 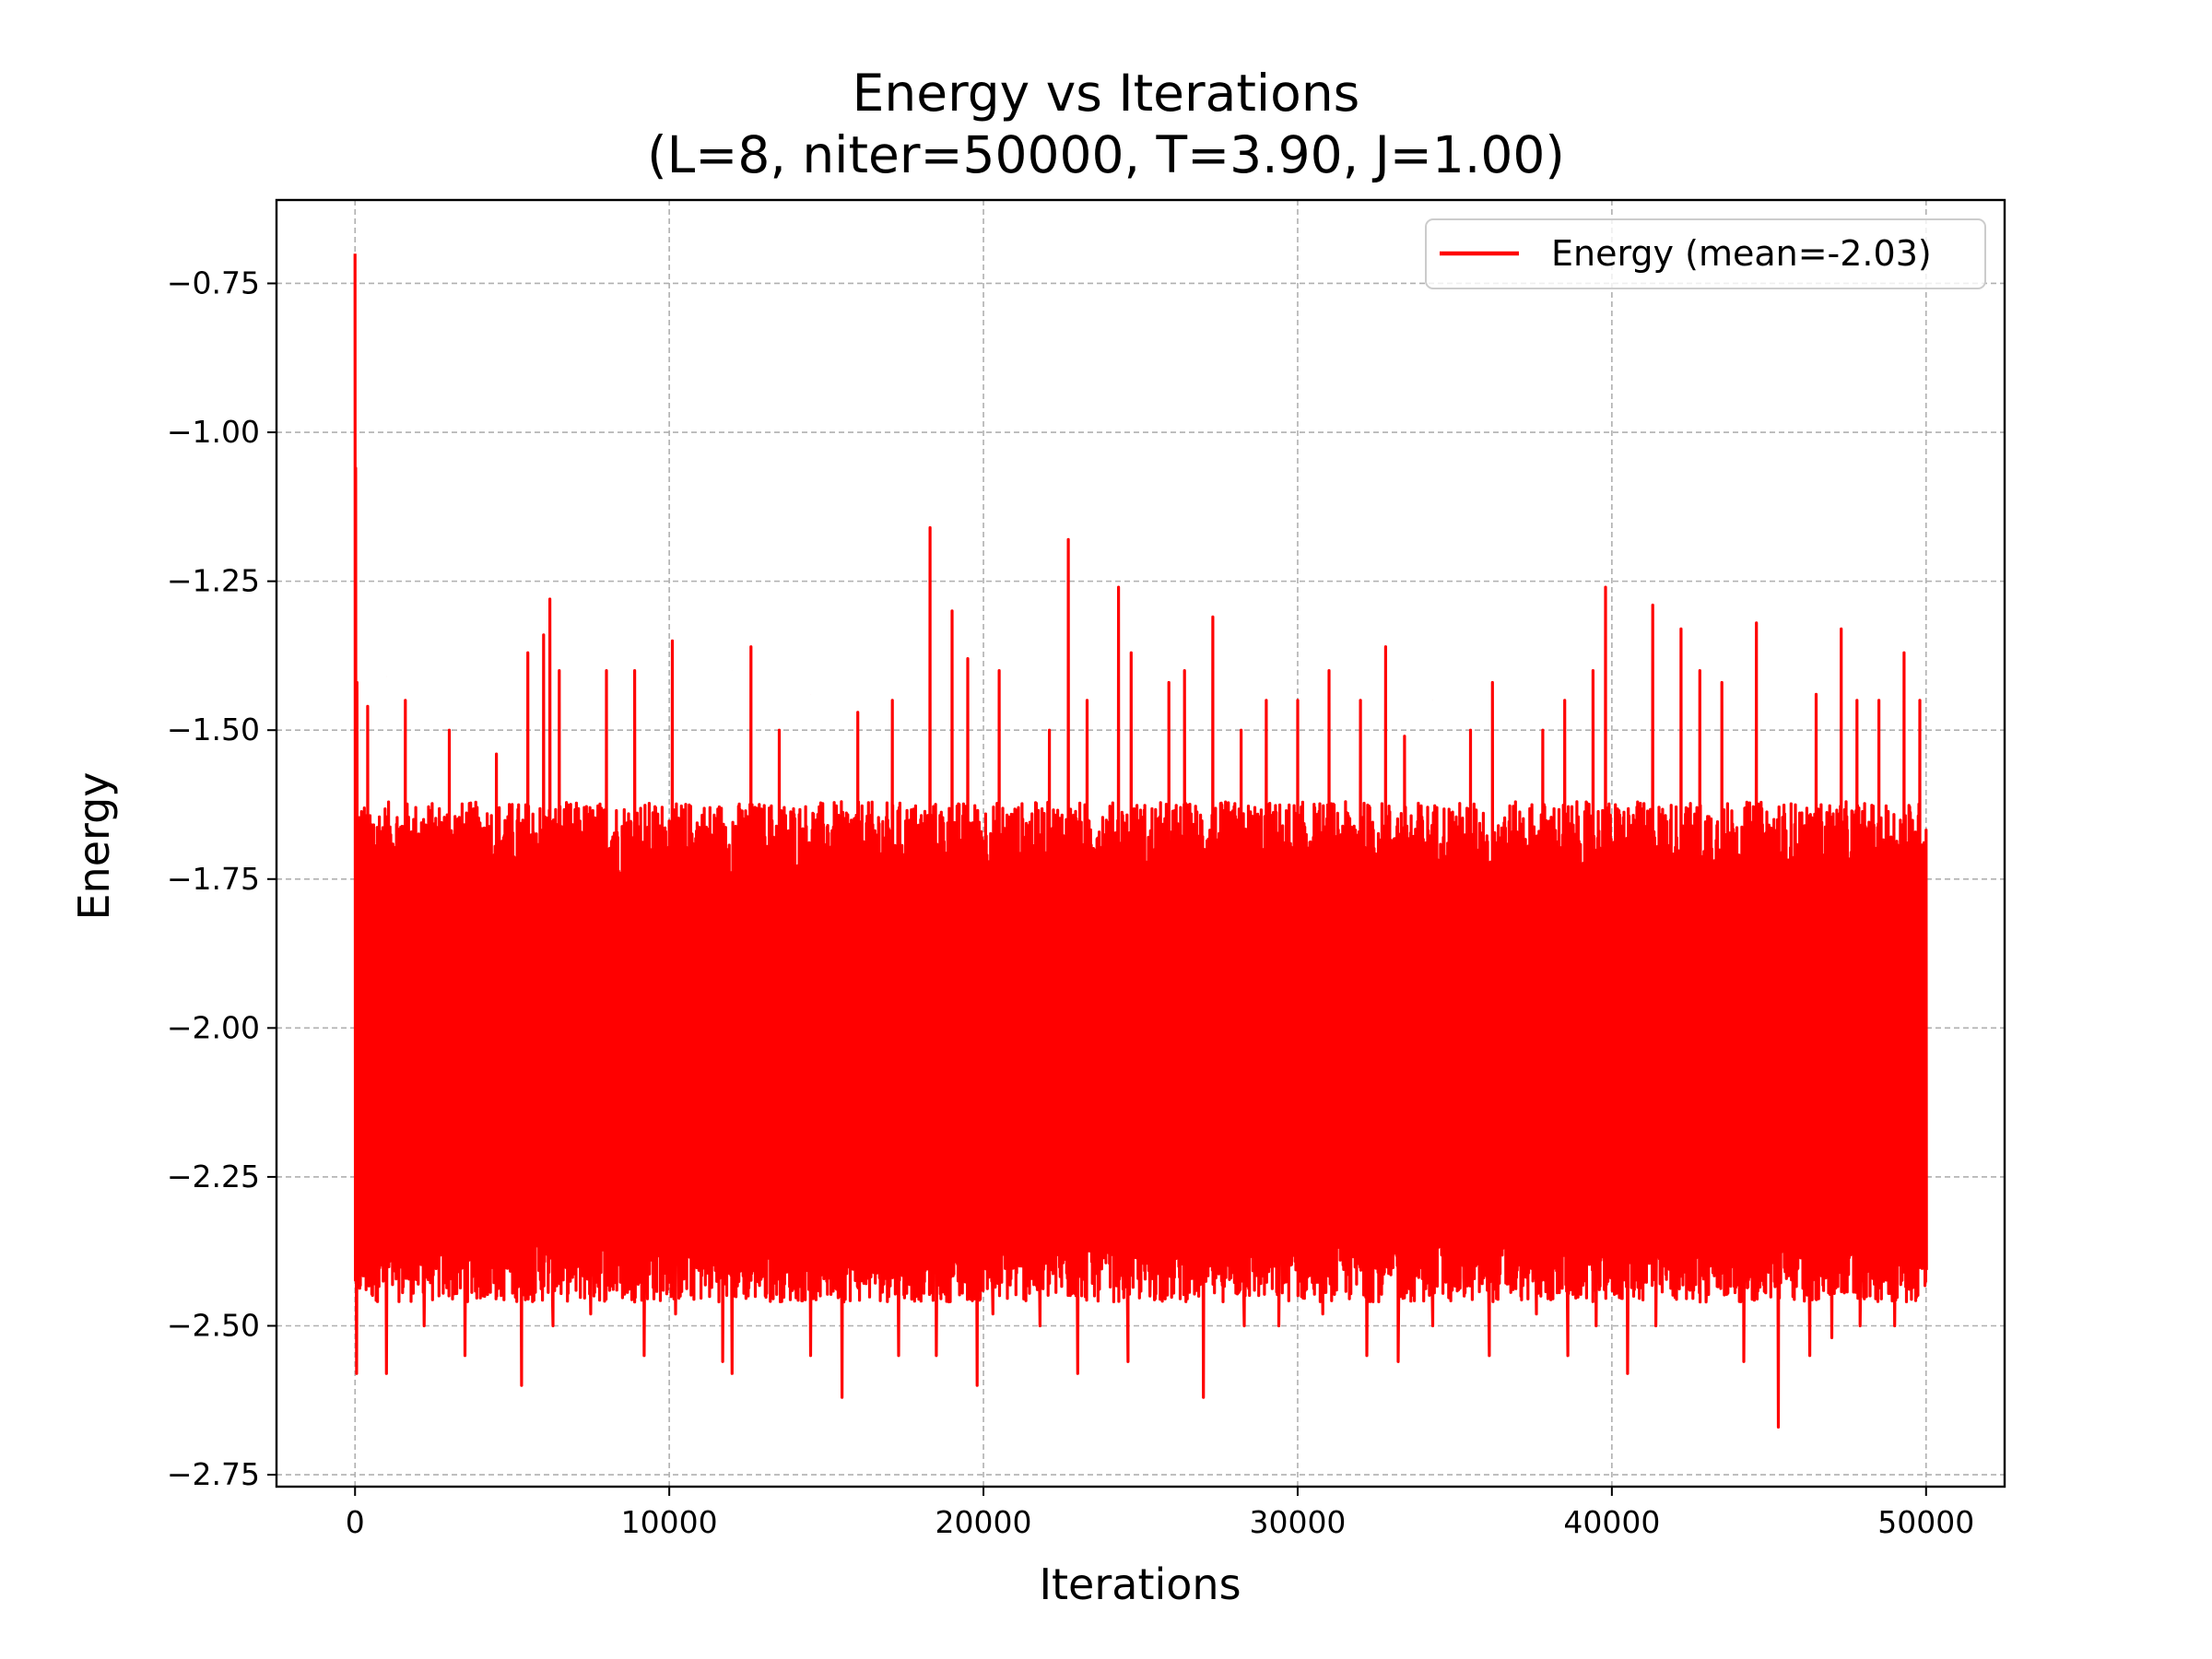 What do you see at coordinates (1140, 1584) in the screenshot?
I see `x-axis-label: Iterations` at bounding box center [1140, 1584].